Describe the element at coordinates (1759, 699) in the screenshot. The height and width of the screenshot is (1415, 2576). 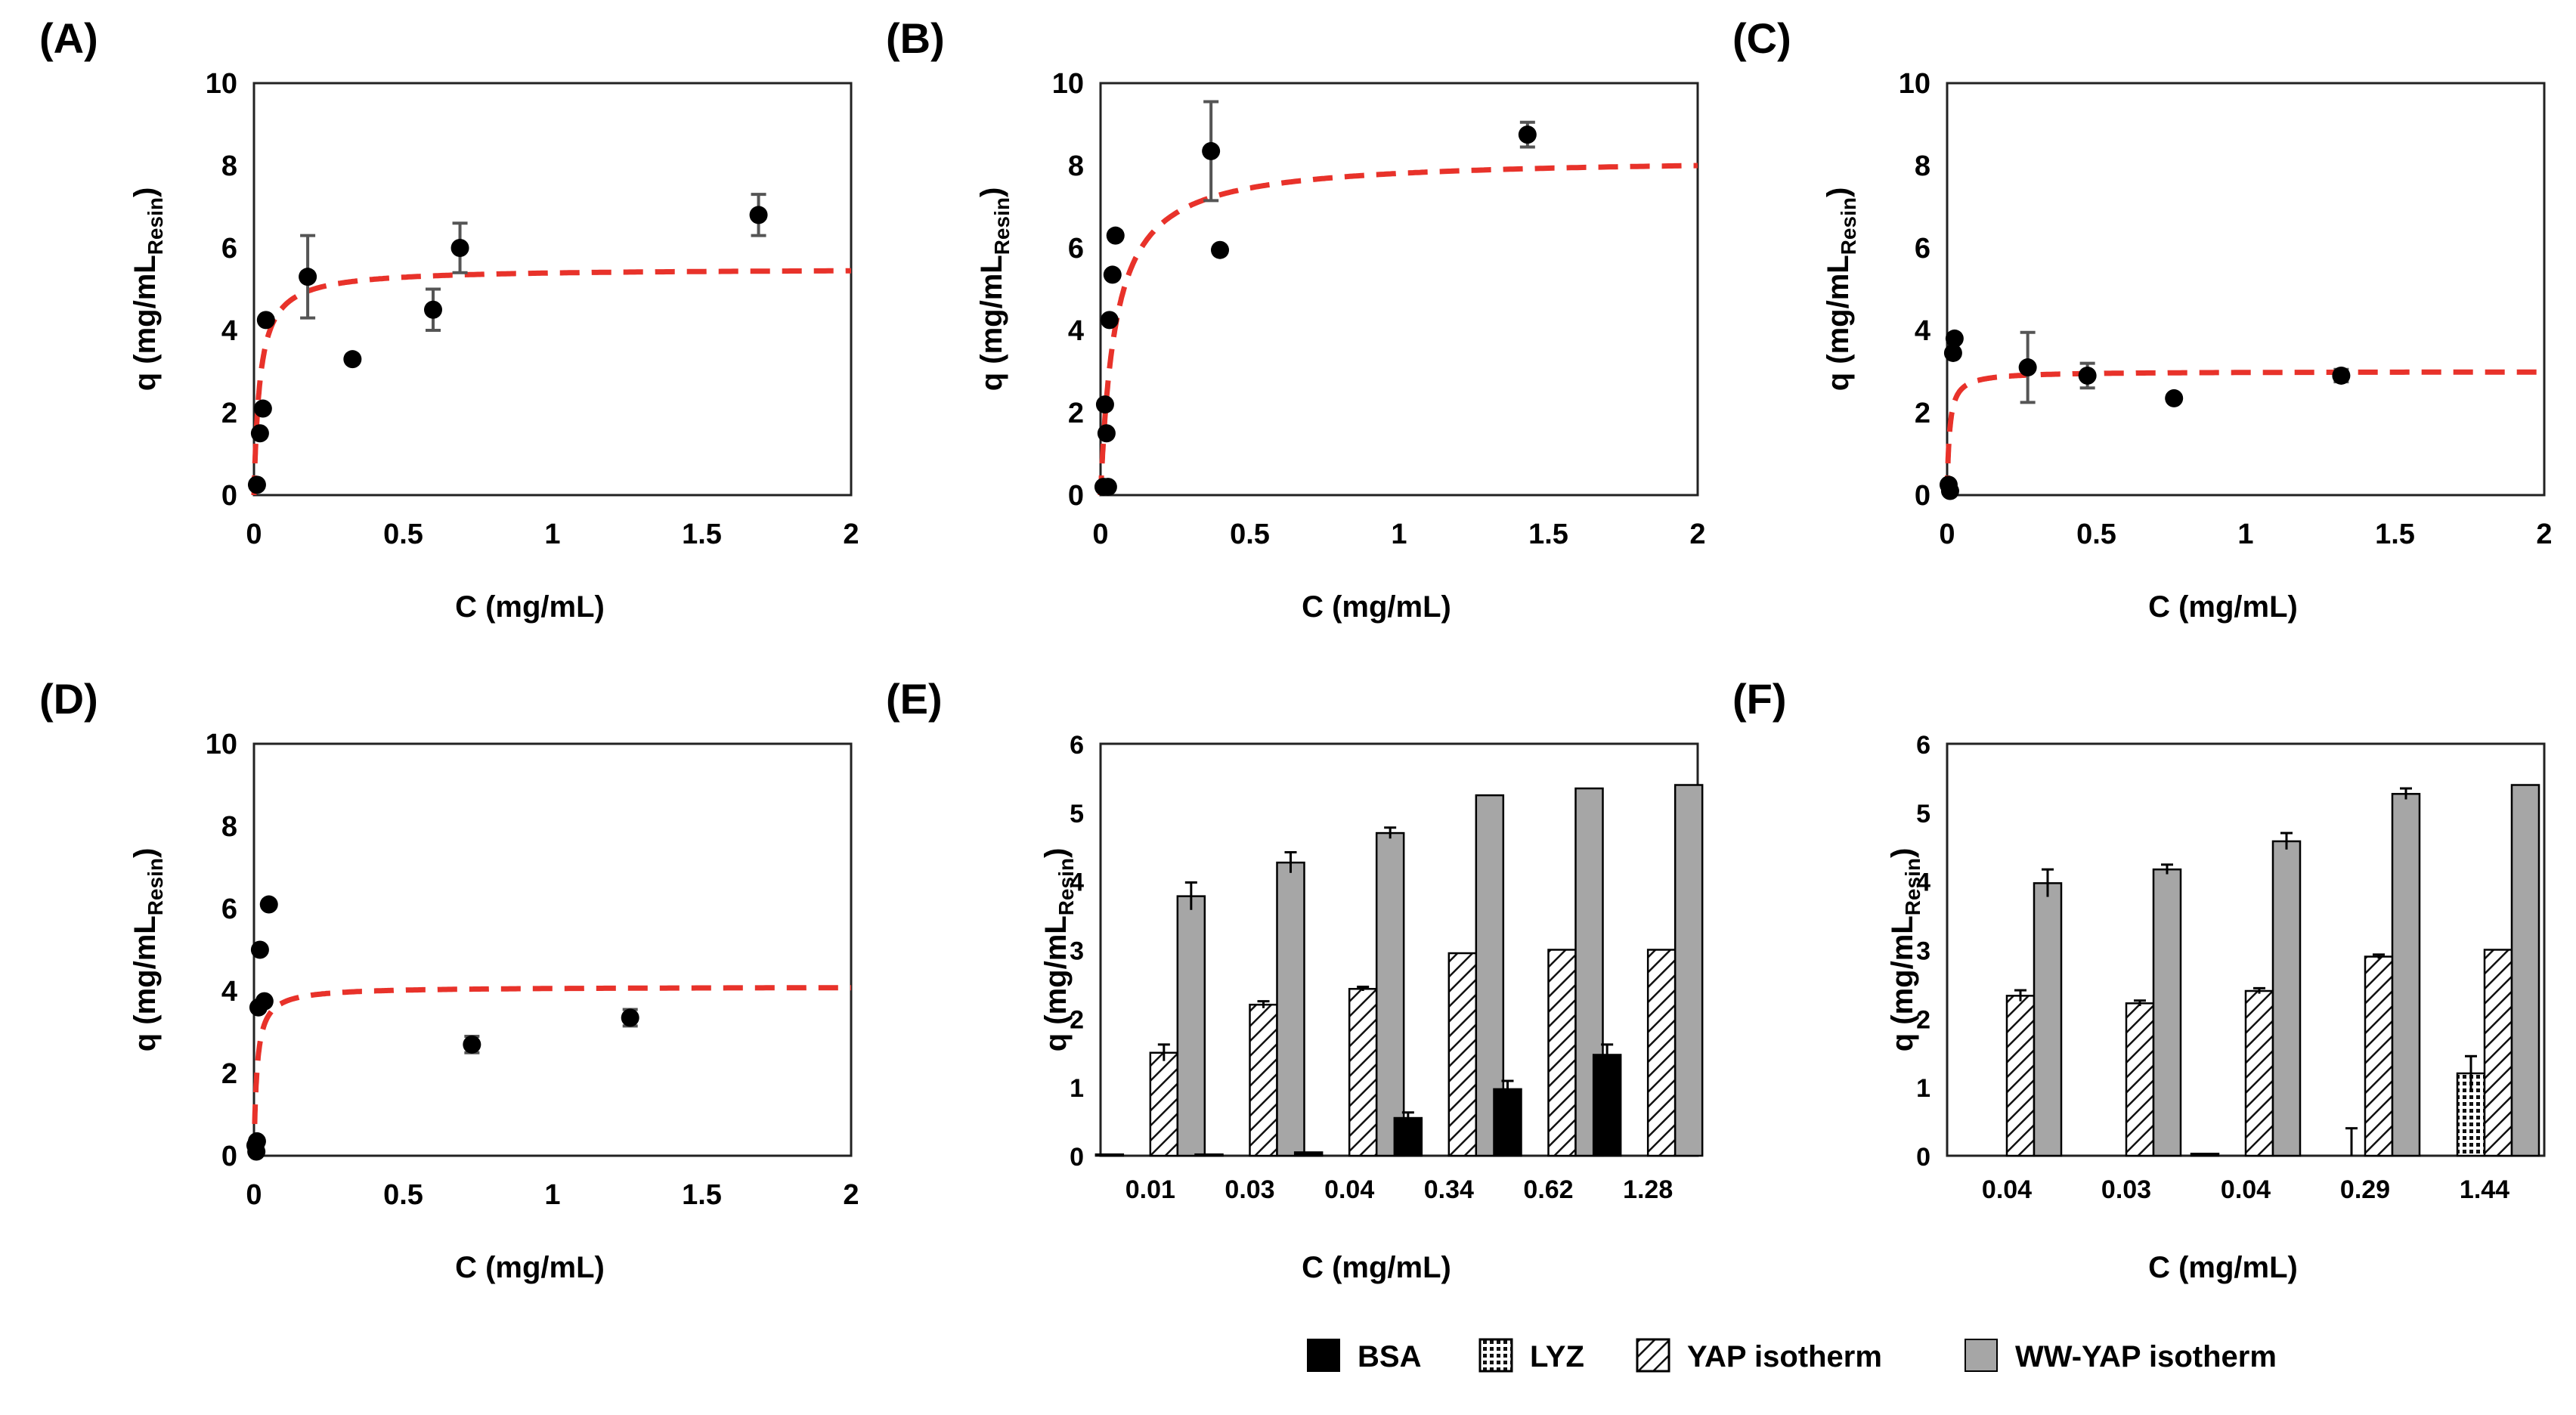
I see `panel-letter: (F)` at that location.